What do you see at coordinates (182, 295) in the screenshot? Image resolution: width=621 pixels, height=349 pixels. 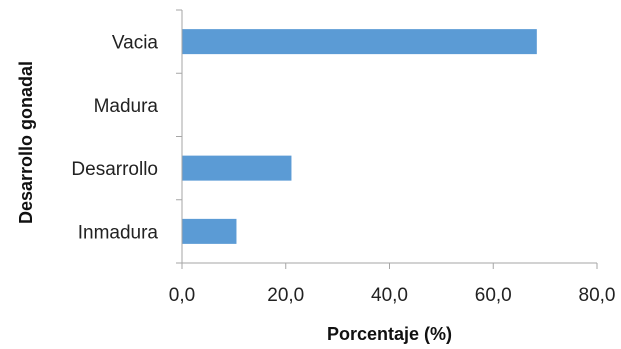 I see `x-tick-label: 0,0` at bounding box center [182, 295].